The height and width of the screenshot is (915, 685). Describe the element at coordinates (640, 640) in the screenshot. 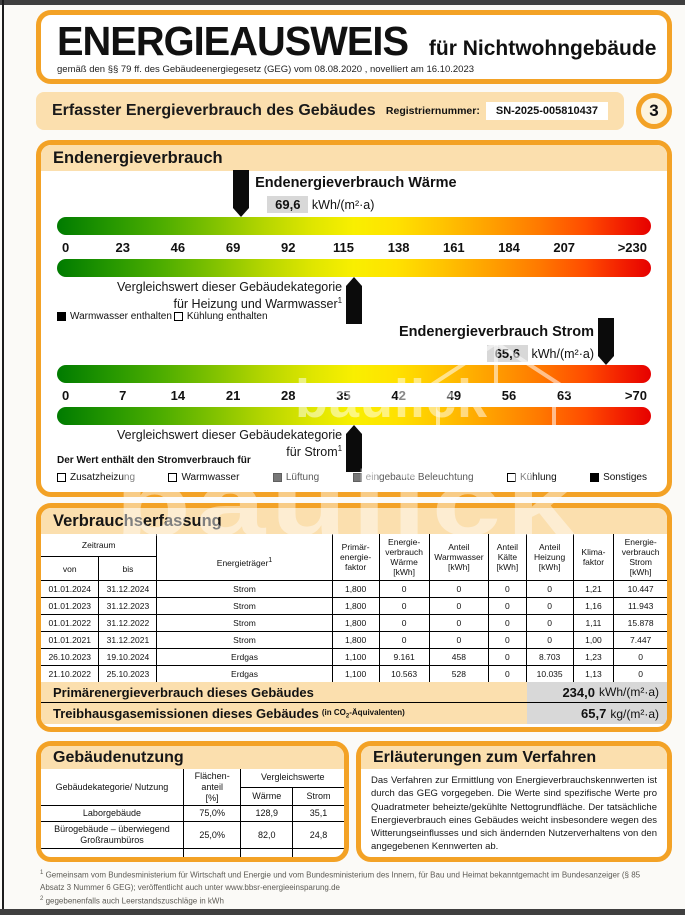

I see `table-cell: 7.447` at that location.